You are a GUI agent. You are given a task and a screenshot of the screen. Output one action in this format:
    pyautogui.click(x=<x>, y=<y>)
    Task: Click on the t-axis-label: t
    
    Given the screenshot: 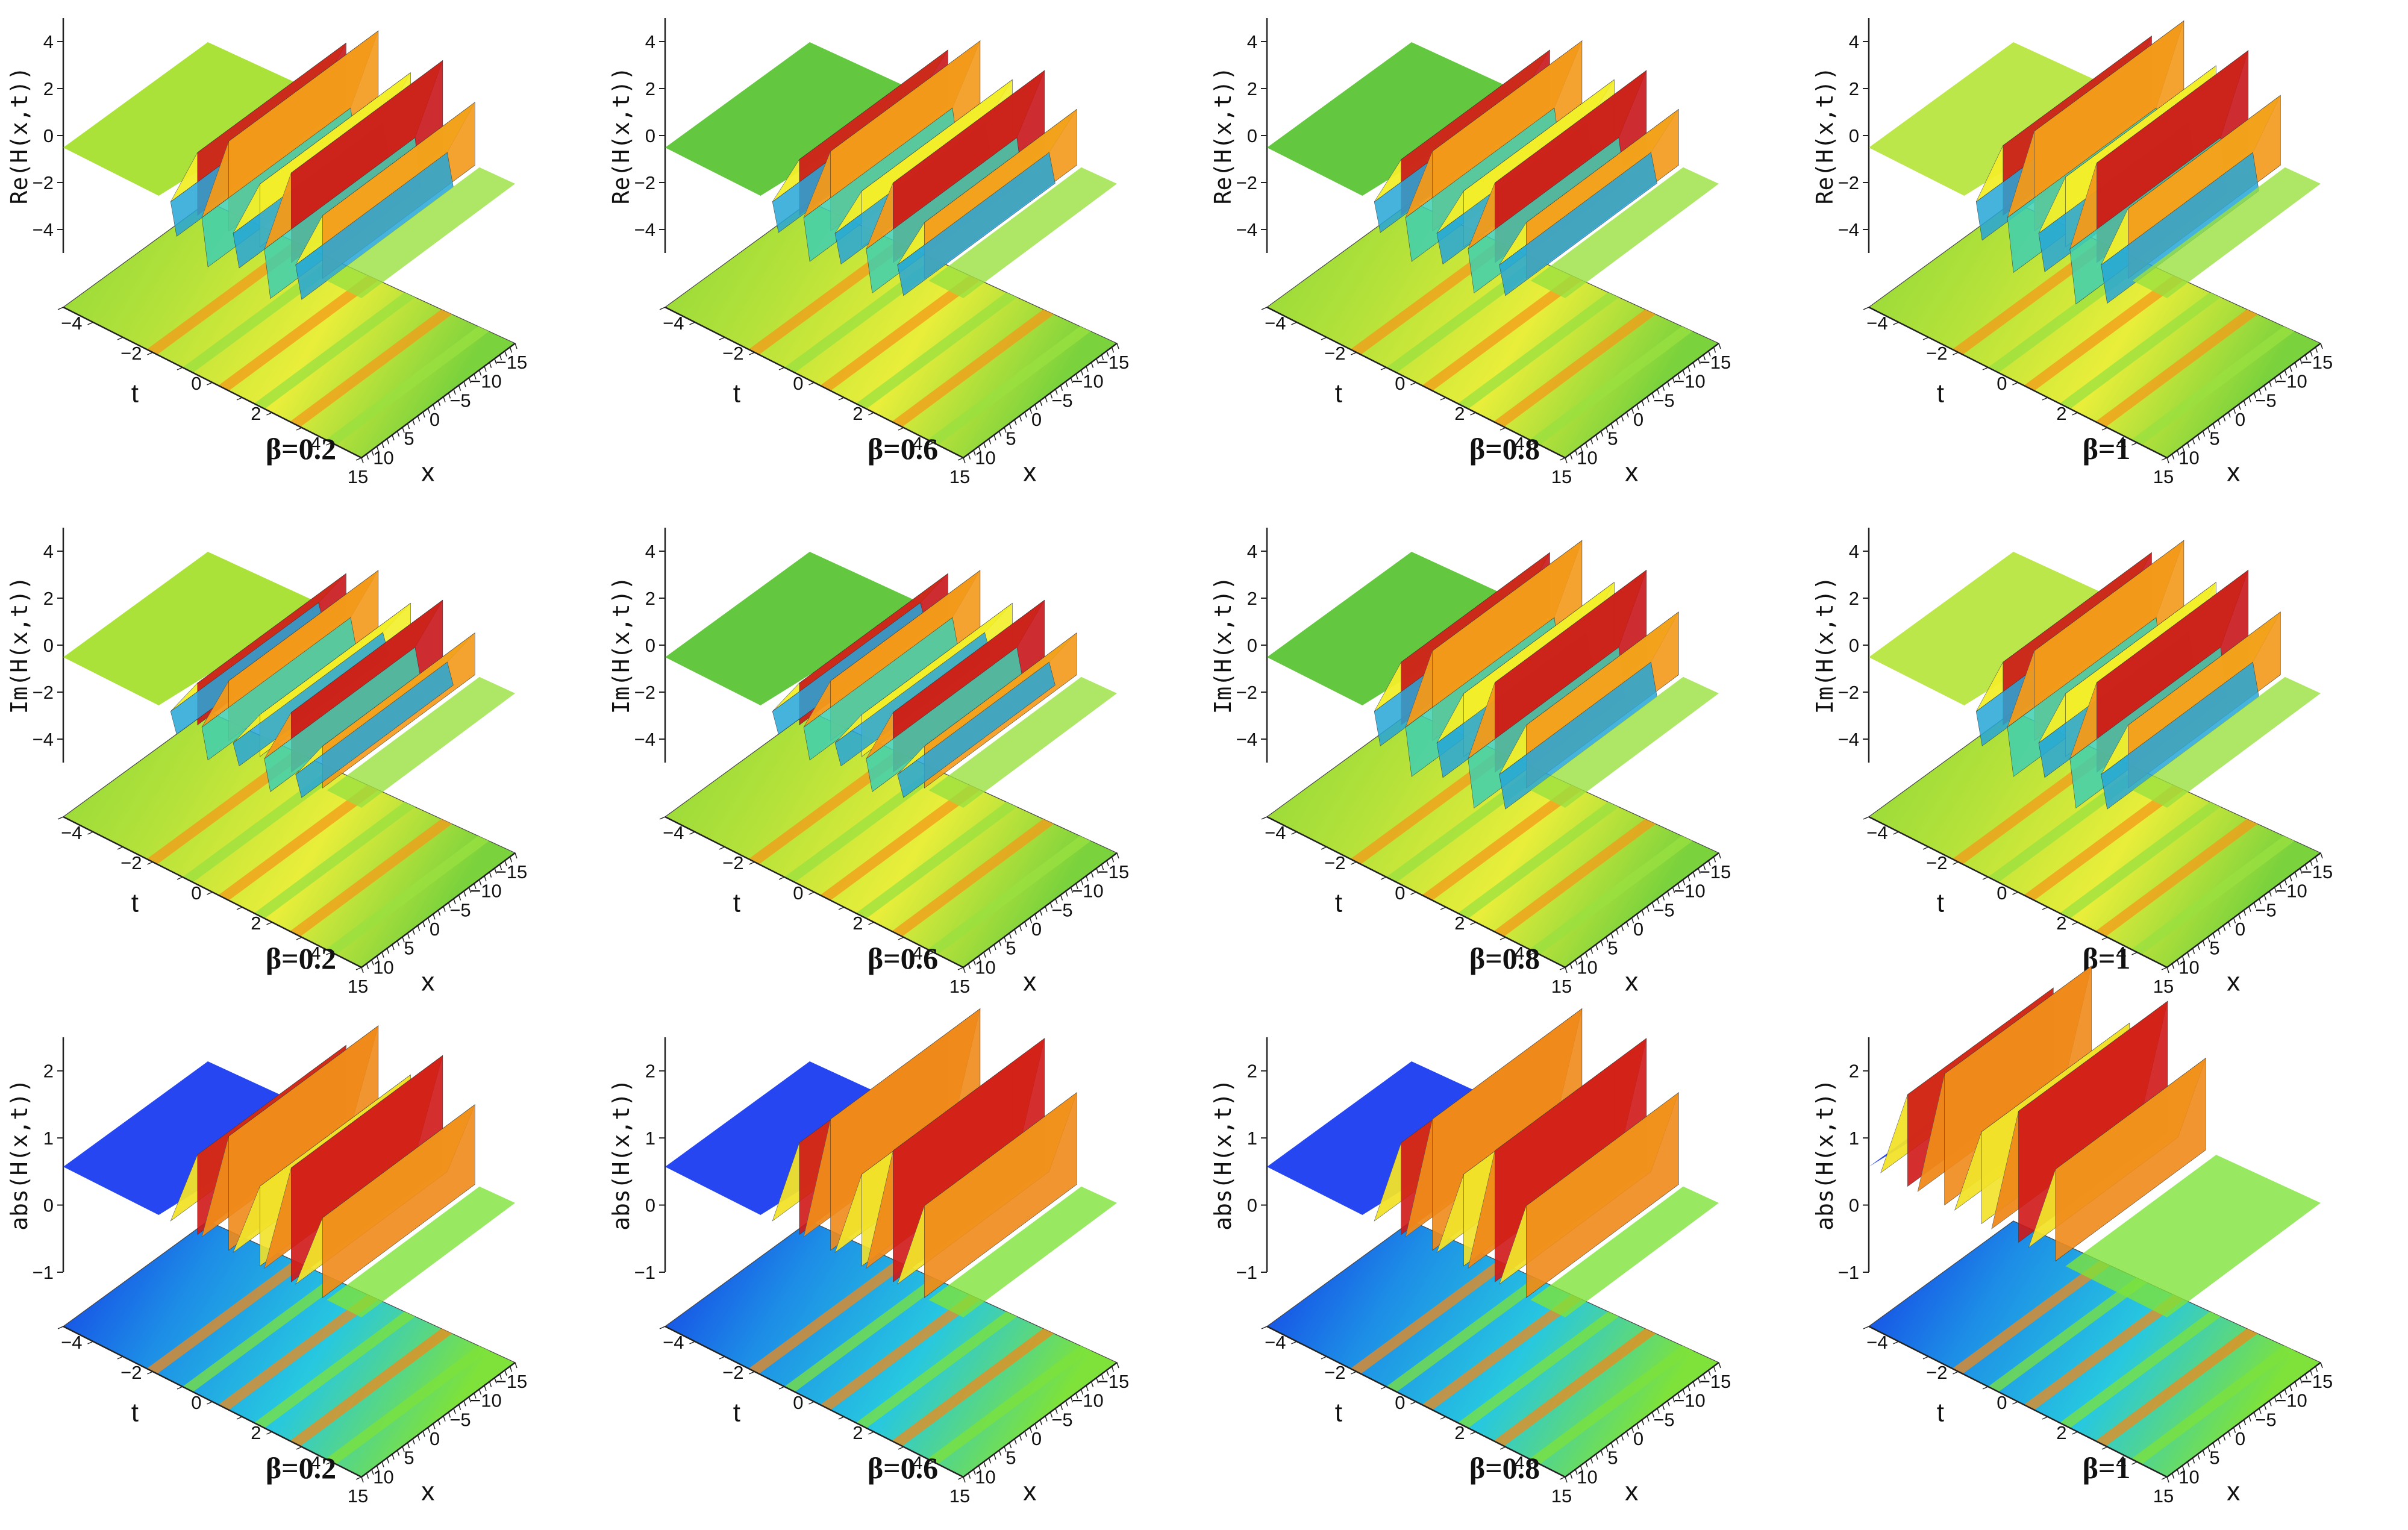 What is the action you would take?
    pyautogui.click(x=135, y=903)
    